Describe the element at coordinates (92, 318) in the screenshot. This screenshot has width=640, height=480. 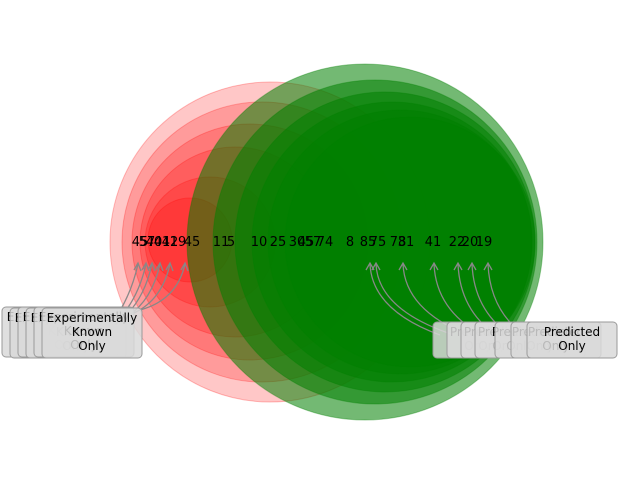
I see `label-text: Experimentally` at that location.